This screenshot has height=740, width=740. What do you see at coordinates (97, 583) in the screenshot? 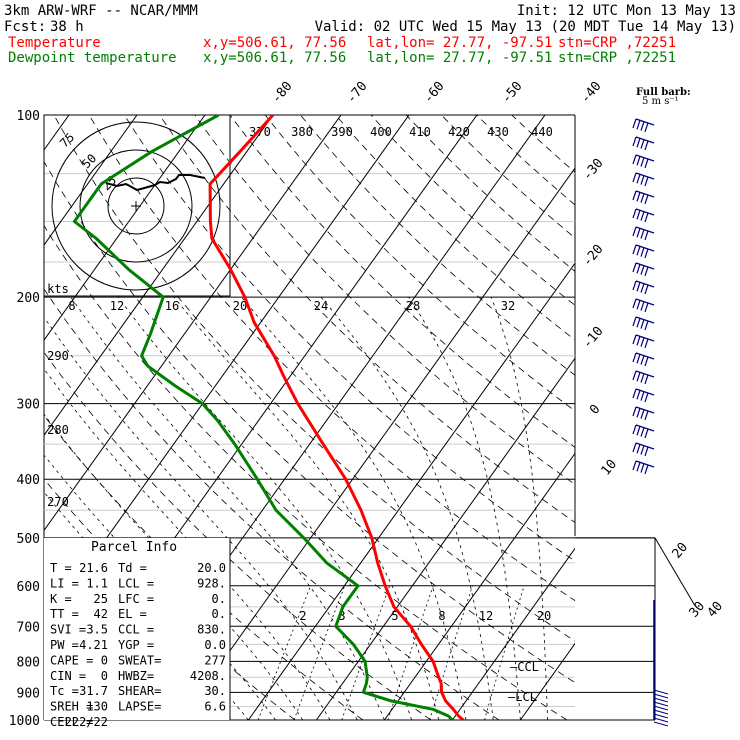
I see `parcel-row-value: 1.1` at bounding box center [97, 583].